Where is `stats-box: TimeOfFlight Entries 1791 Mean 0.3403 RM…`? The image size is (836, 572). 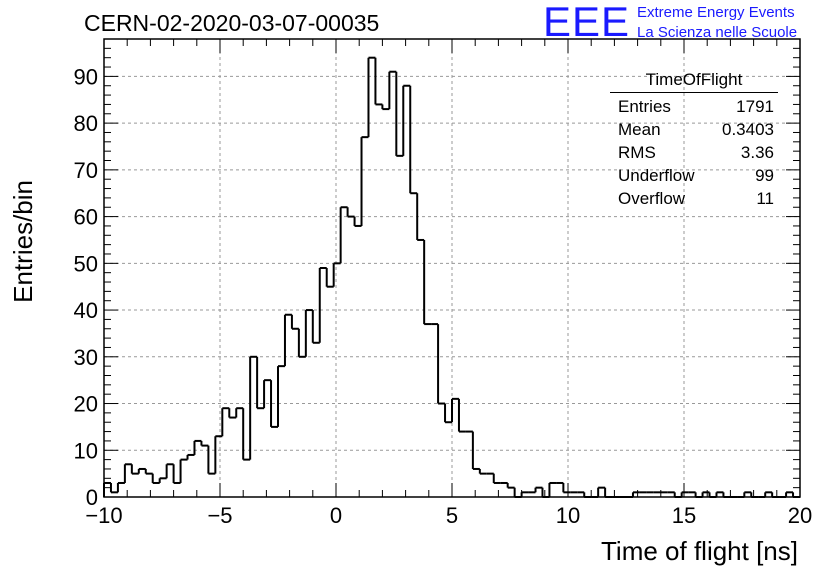 stats-box: TimeOfFlight Entries 1791 Mean 0.3403 RM… is located at coordinates (694, 140).